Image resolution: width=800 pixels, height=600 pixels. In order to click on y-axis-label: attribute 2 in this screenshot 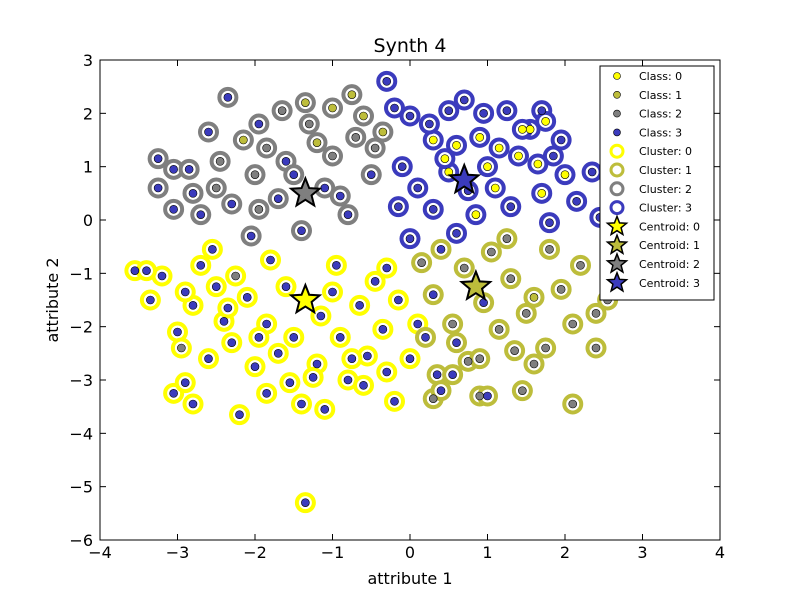, I will do `click(52, 299)`.